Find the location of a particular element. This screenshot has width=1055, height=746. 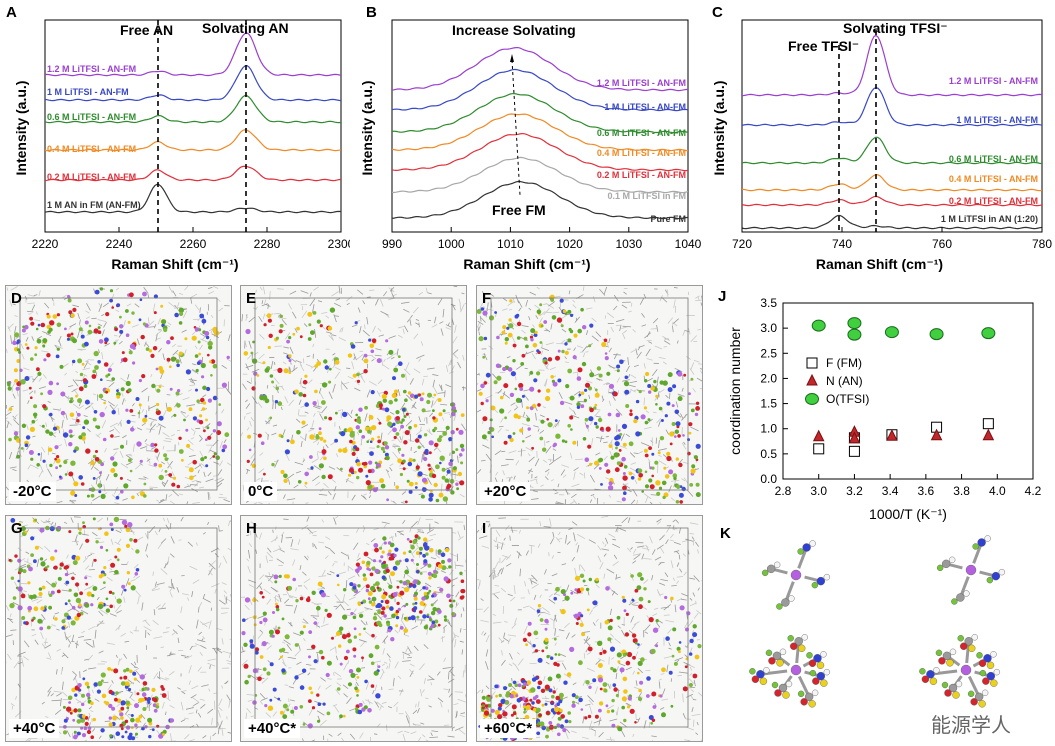

panel-c-label: C is located at coordinates (717, 12).